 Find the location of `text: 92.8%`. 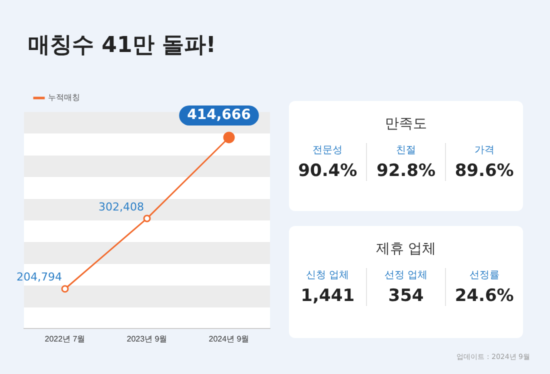

text: 92.8% is located at coordinates (406, 171).